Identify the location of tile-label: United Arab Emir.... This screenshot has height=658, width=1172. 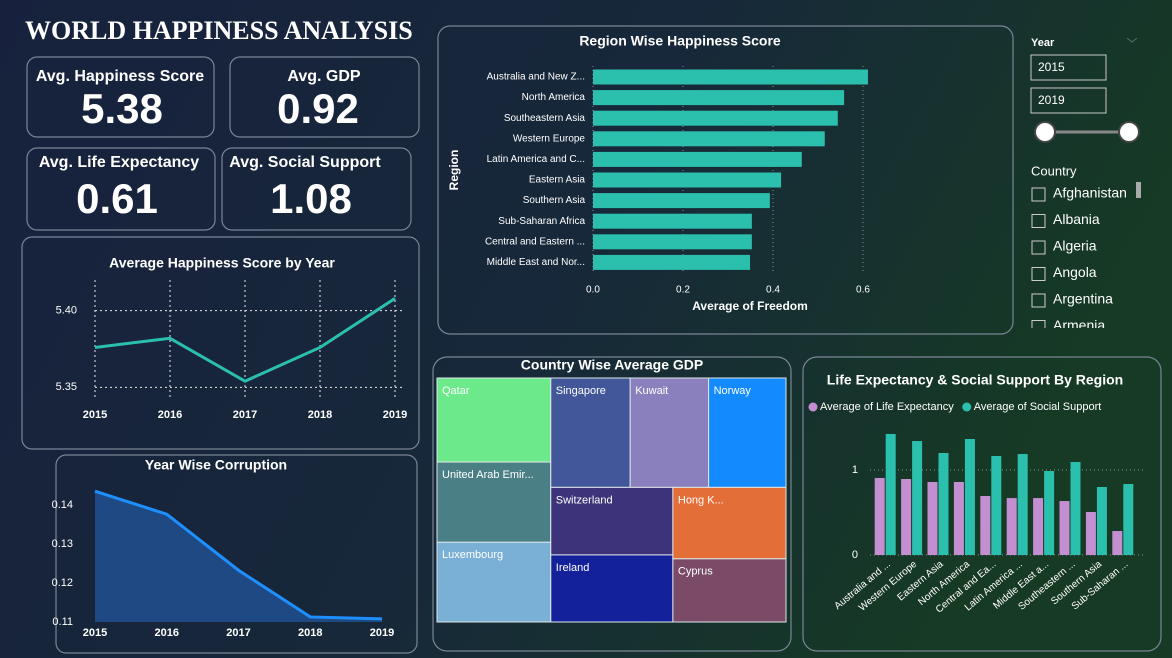
(488, 475).